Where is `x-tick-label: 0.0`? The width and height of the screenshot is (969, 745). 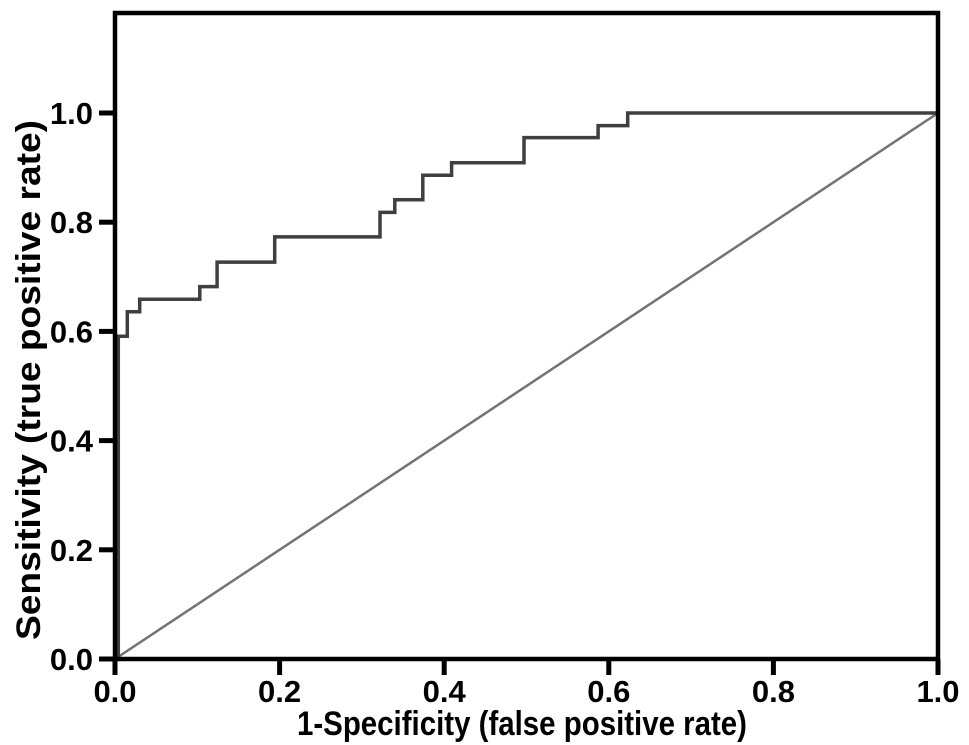
x-tick-label: 0.0 is located at coordinates (114, 691).